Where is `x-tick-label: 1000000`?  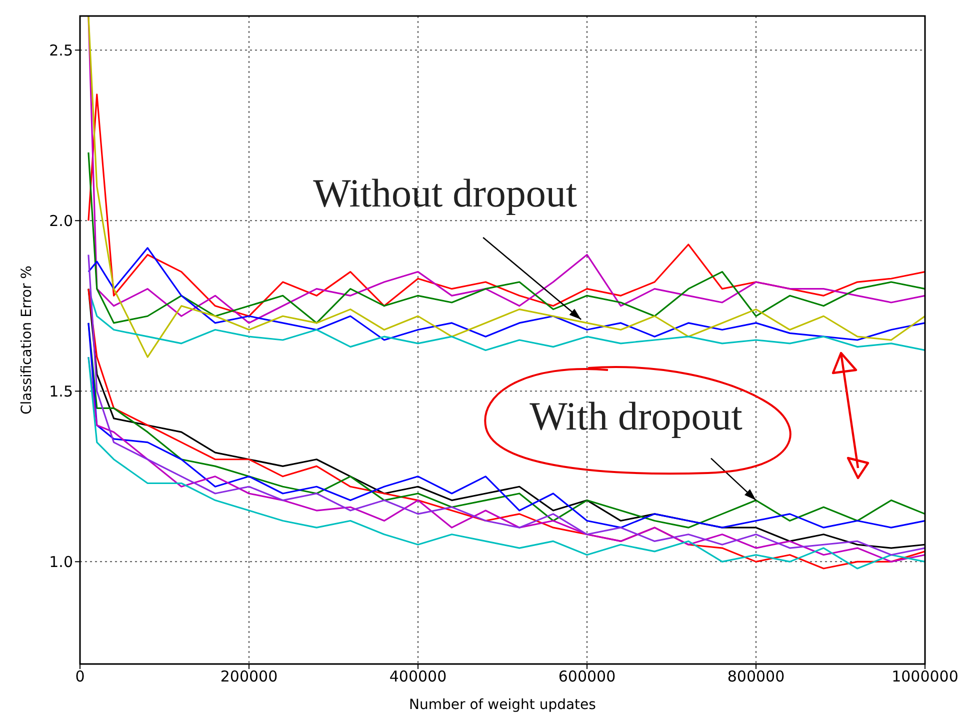
x-tick-label: 1000000 is located at coordinates (925, 677).